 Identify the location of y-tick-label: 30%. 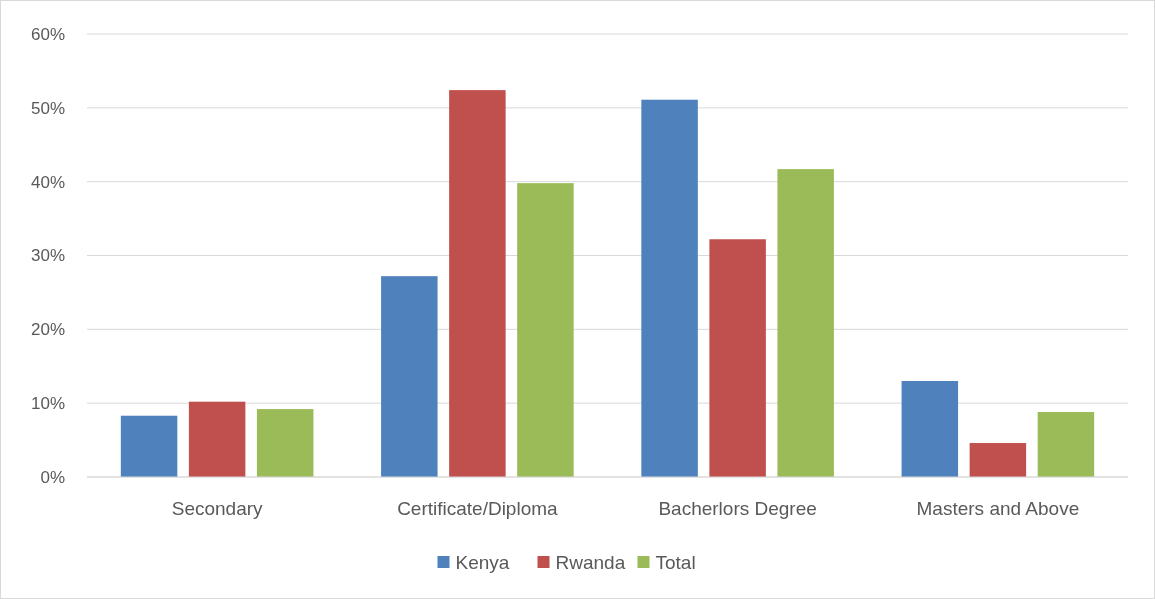
(47, 256).